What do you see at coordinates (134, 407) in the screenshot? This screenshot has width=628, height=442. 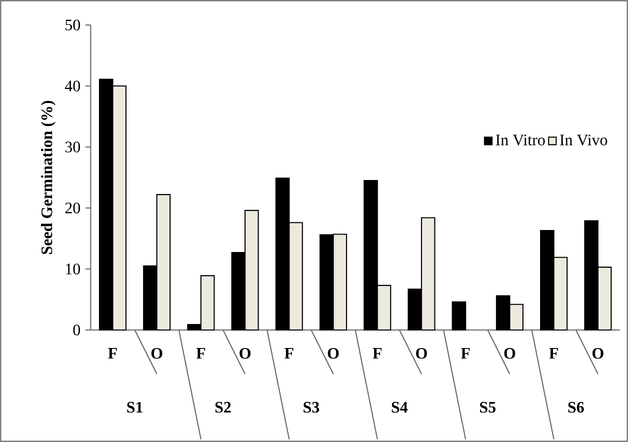 I see `text: S1` at bounding box center [134, 407].